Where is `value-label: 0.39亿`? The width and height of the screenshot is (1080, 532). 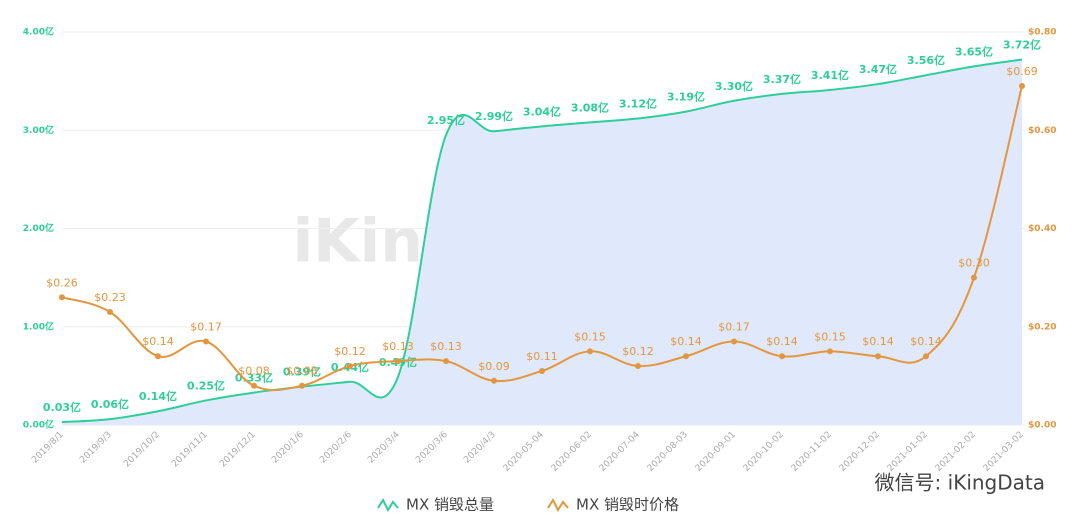
value-label: 0.39亿 is located at coordinates (302, 372).